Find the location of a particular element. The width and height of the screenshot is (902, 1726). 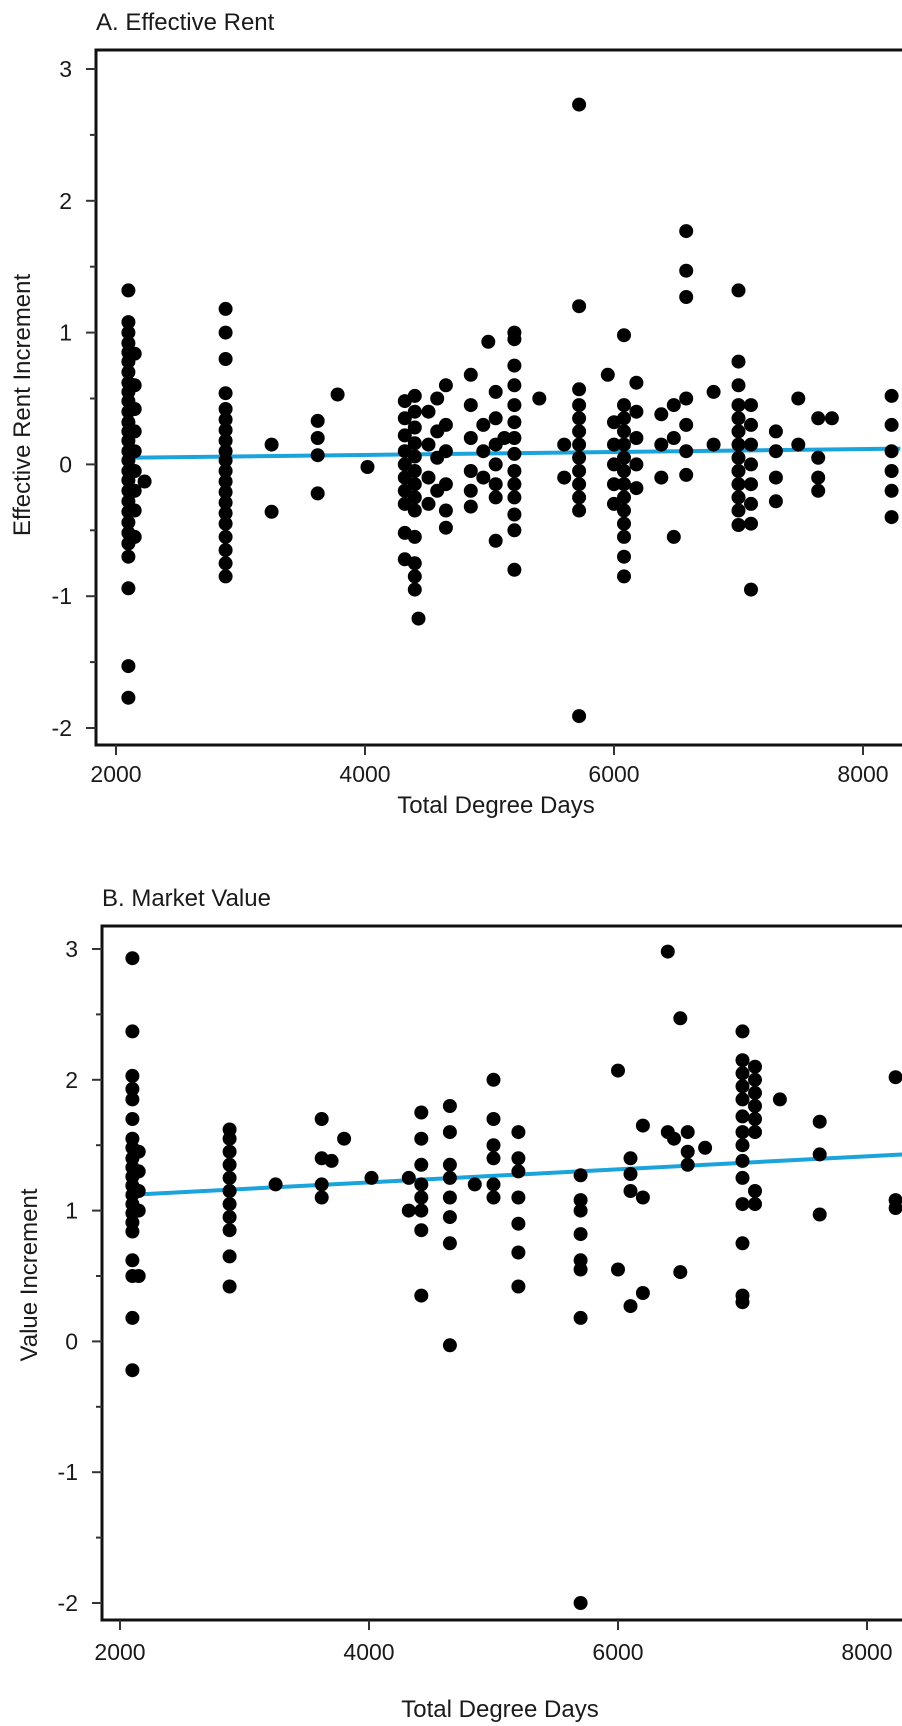

x-tick-label: 4000 is located at coordinates (368, 1652).